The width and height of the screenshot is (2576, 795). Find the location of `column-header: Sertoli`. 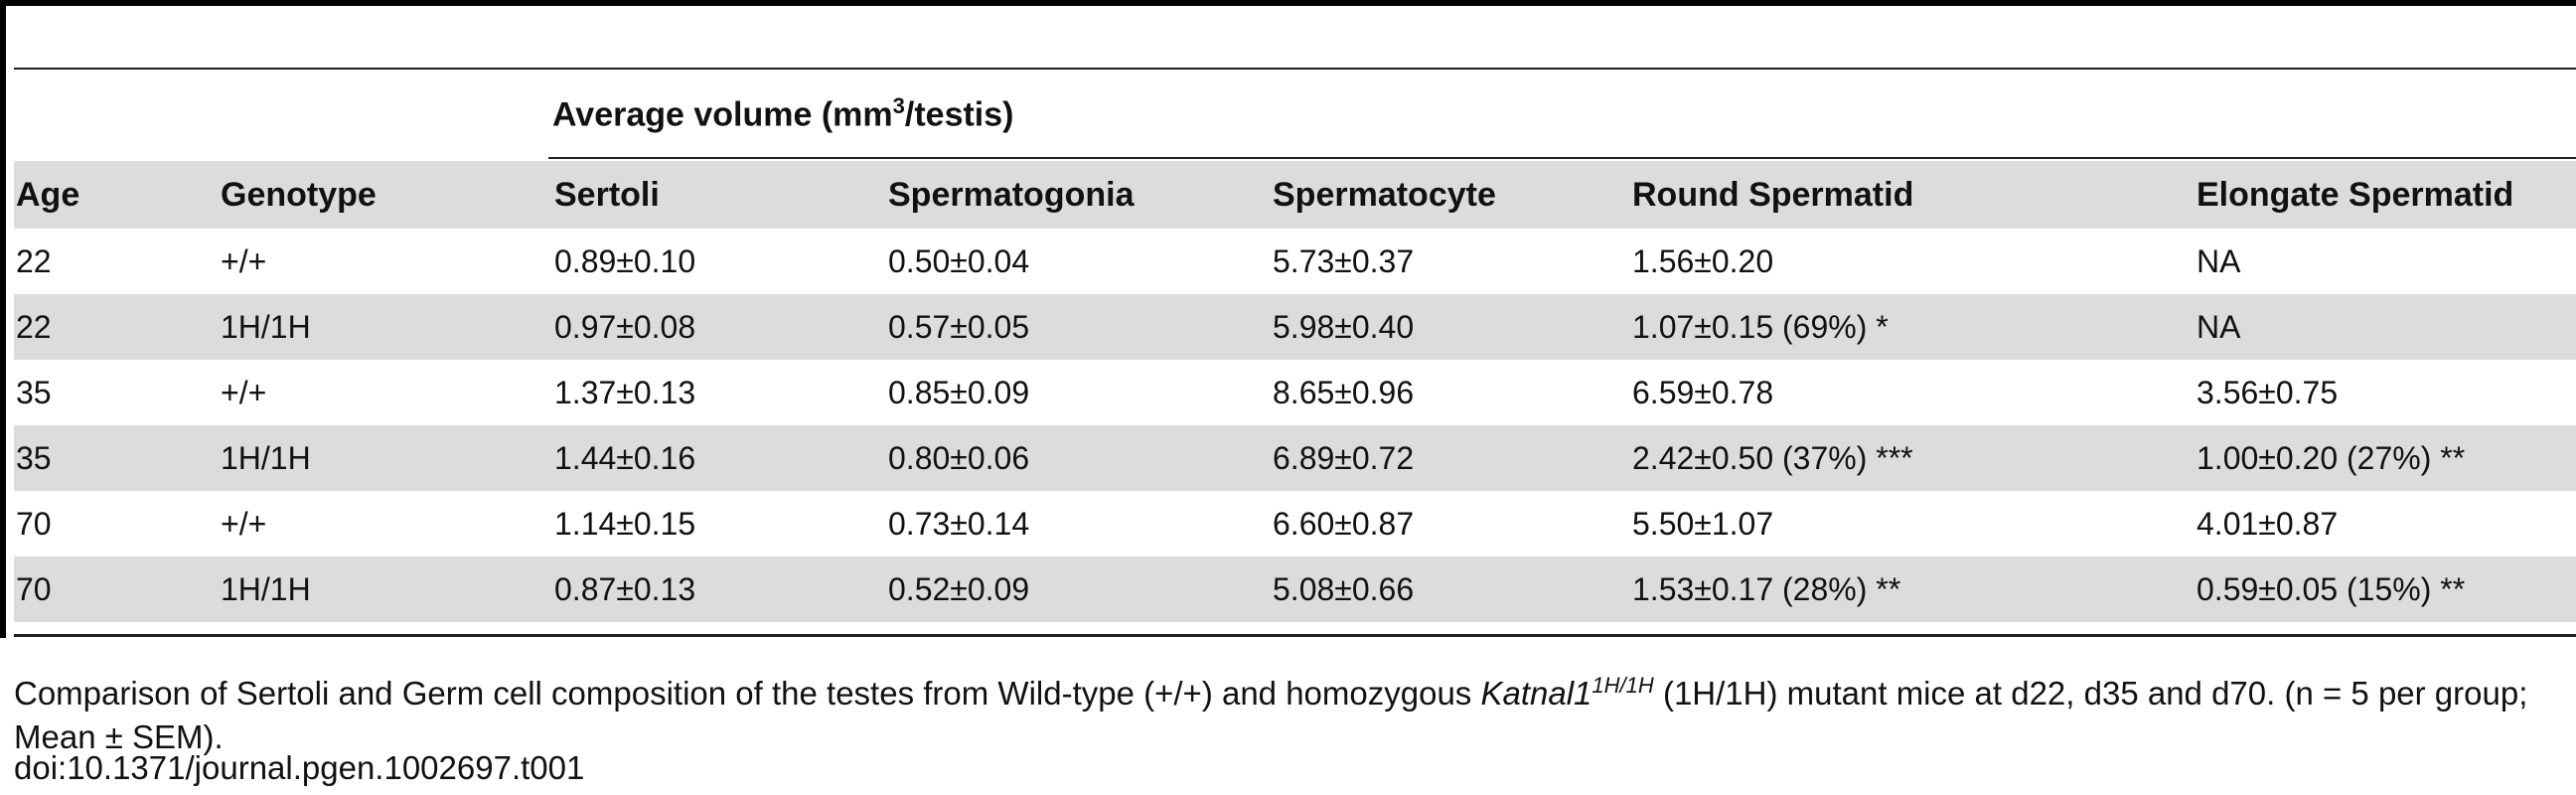

column-header: Sertoli is located at coordinates (719, 195).